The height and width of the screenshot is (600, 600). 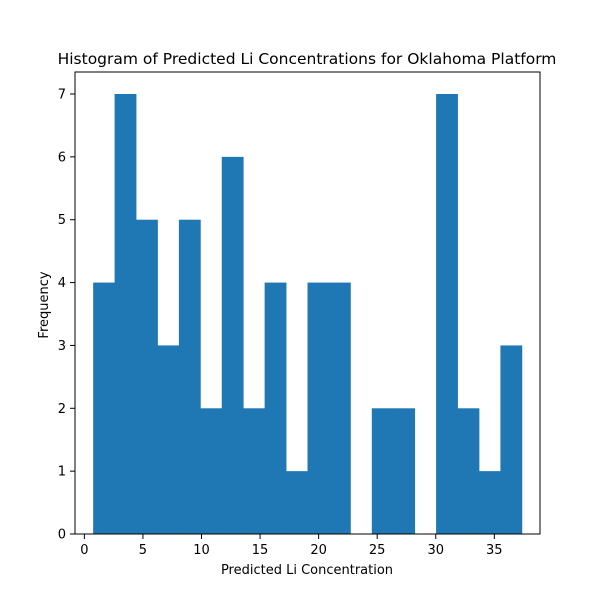 What do you see at coordinates (260, 550) in the screenshot?
I see `x-tick-label: 15` at bounding box center [260, 550].